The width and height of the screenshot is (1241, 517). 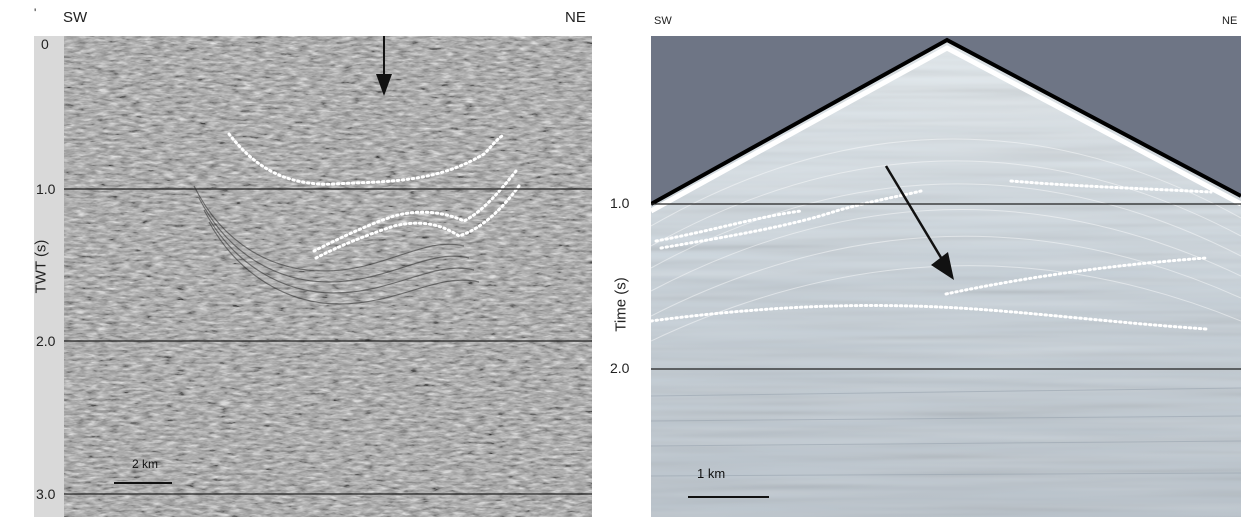 What do you see at coordinates (46, 494) in the screenshot?
I see `left-y-tick-3: 3.0` at bounding box center [46, 494].